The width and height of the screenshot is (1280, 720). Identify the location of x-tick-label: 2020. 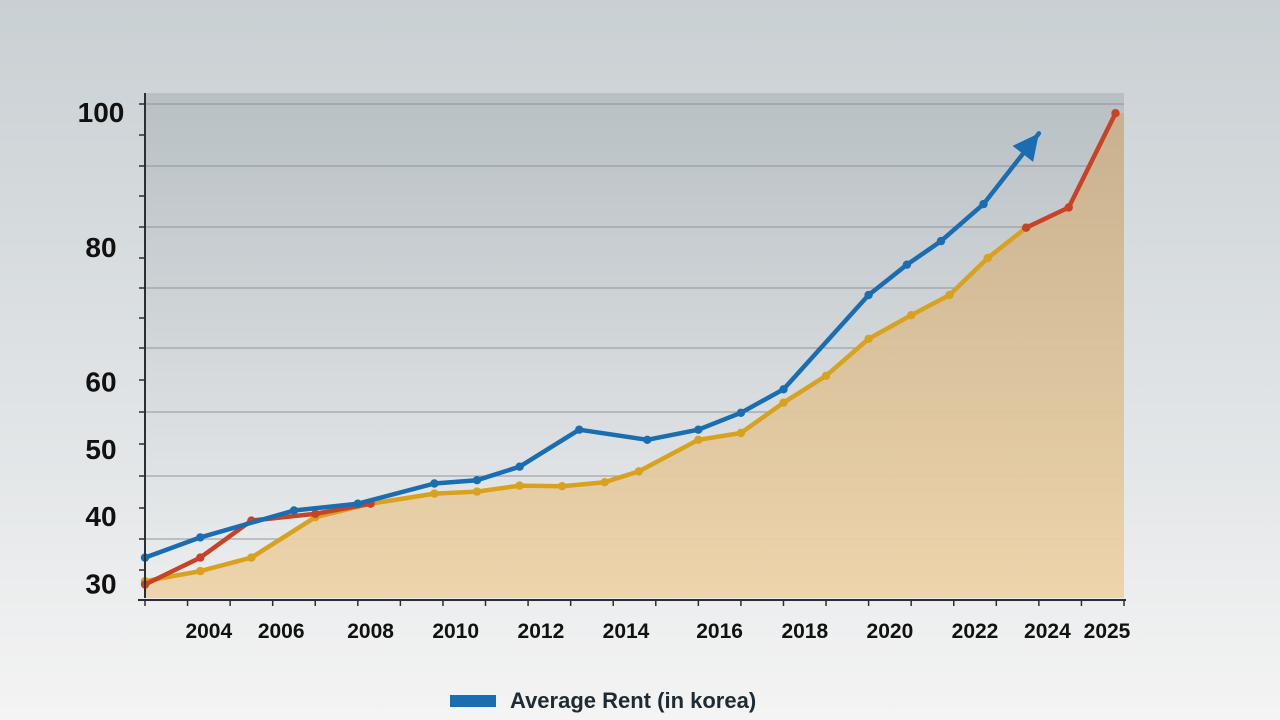
(890, 631).